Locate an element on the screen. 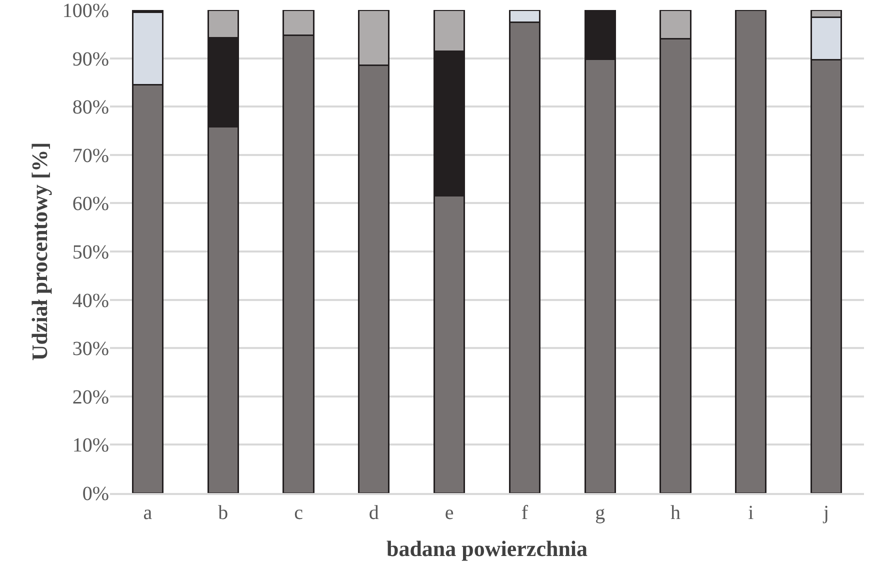 This screenshot has width=878, height=583. y-tick-label: 20% is located at coordinates (90, 397).